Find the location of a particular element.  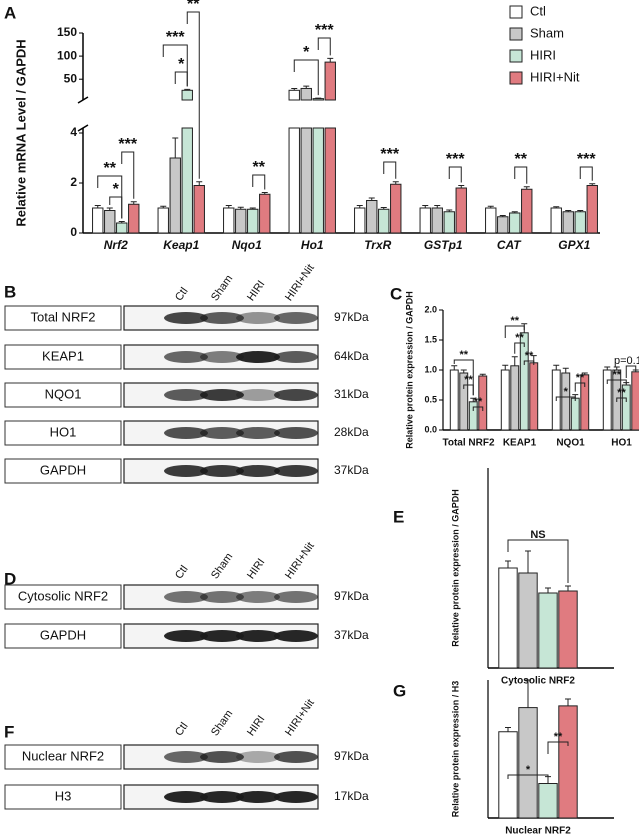

y-axis-label: Relative protein expression / GAPDH is located at coordinates (409, 370).